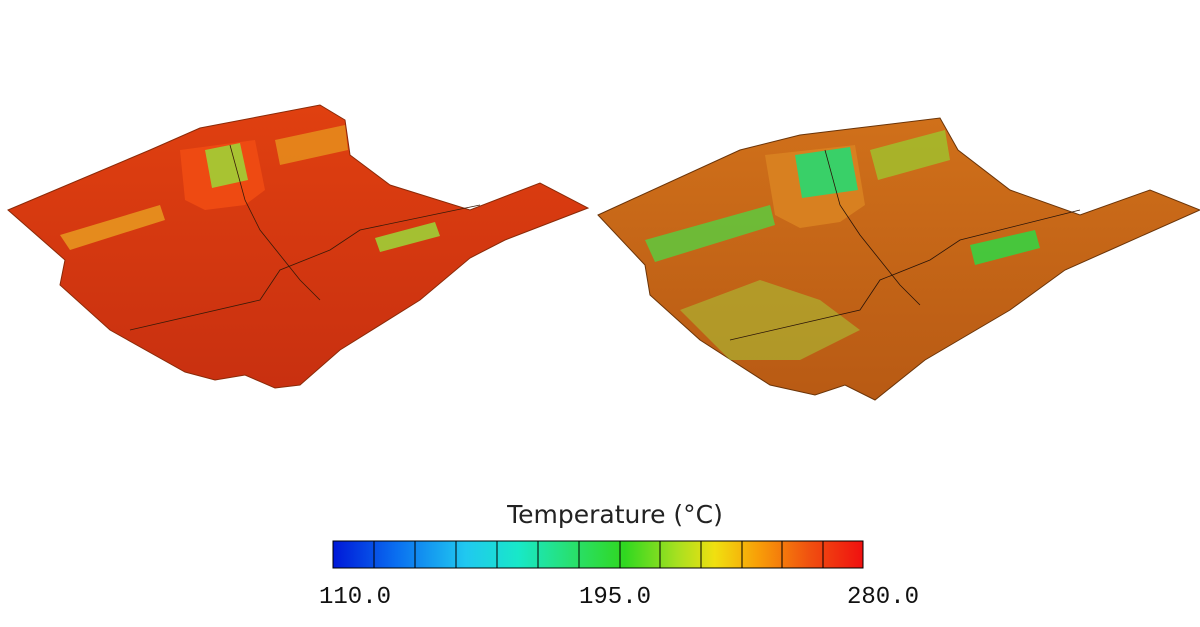 The width and height of the screenshot is (1200, 627). What do you see at coordinates (355, 597) in the screenshot?
I see `legend-min-label: 110.0` at bounding box center [355, 597].